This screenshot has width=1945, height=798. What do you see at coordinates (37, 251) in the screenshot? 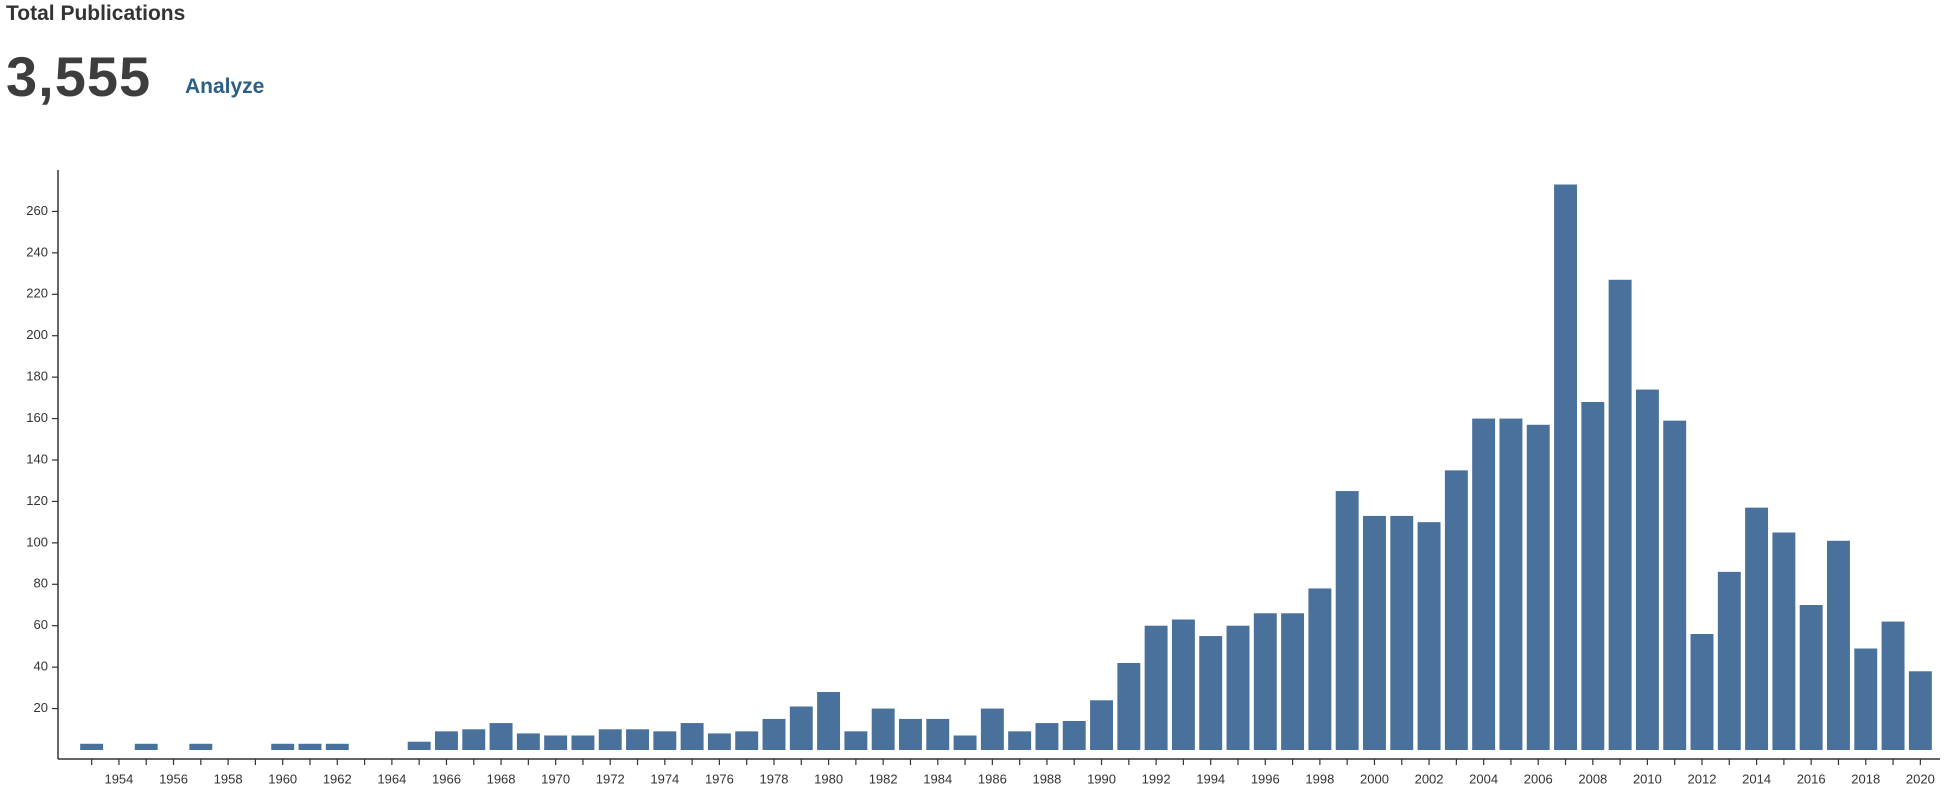
I see `y-tick-label: 240` at bounding box center [37, 251].